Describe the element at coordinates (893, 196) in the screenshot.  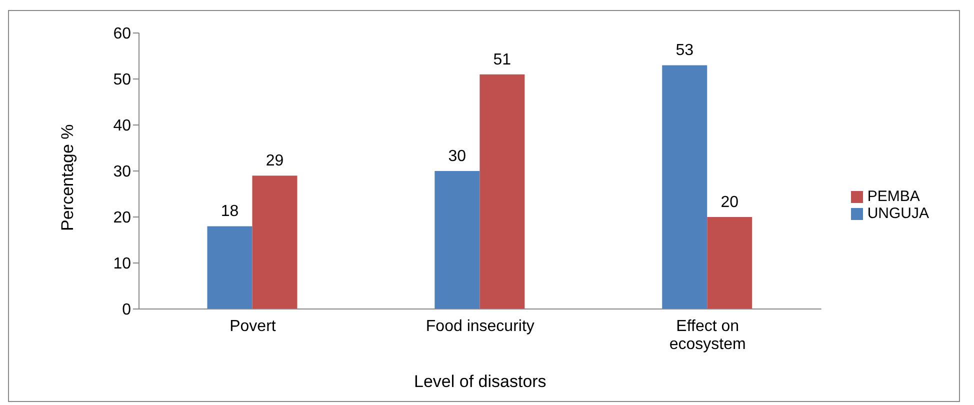
I see `legend-label: PEMBA` at that location.